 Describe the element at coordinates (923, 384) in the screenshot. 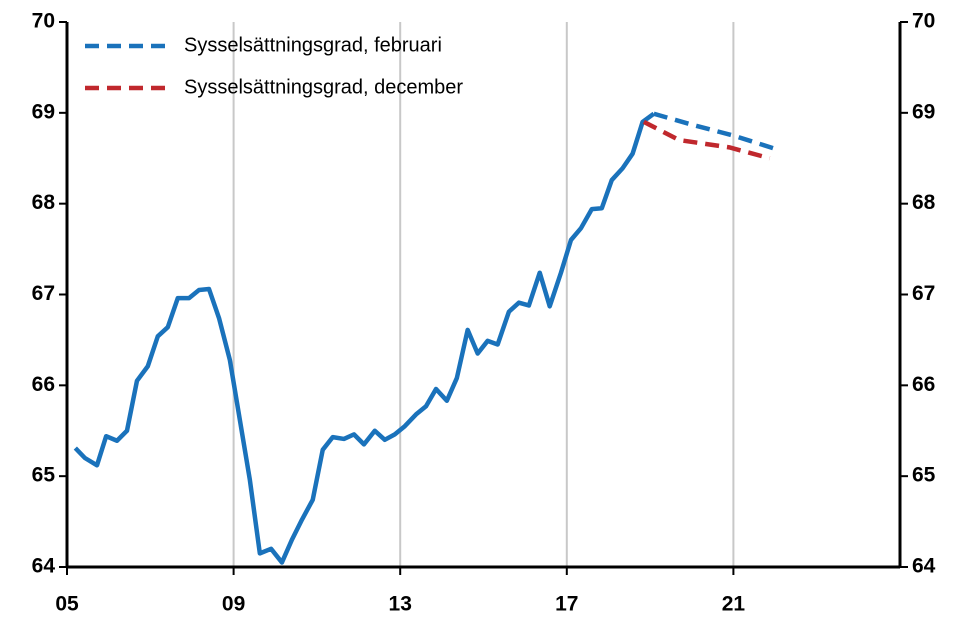

I see `y2-tick-label: 66` at that location.